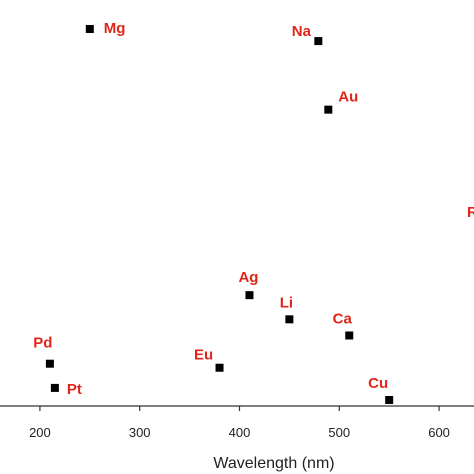 The height and width of the screenshot is (474, 474). Describe the element at coordinates (348, 97) in the screenshot. I see `data-point-label-au: Au` at that location.